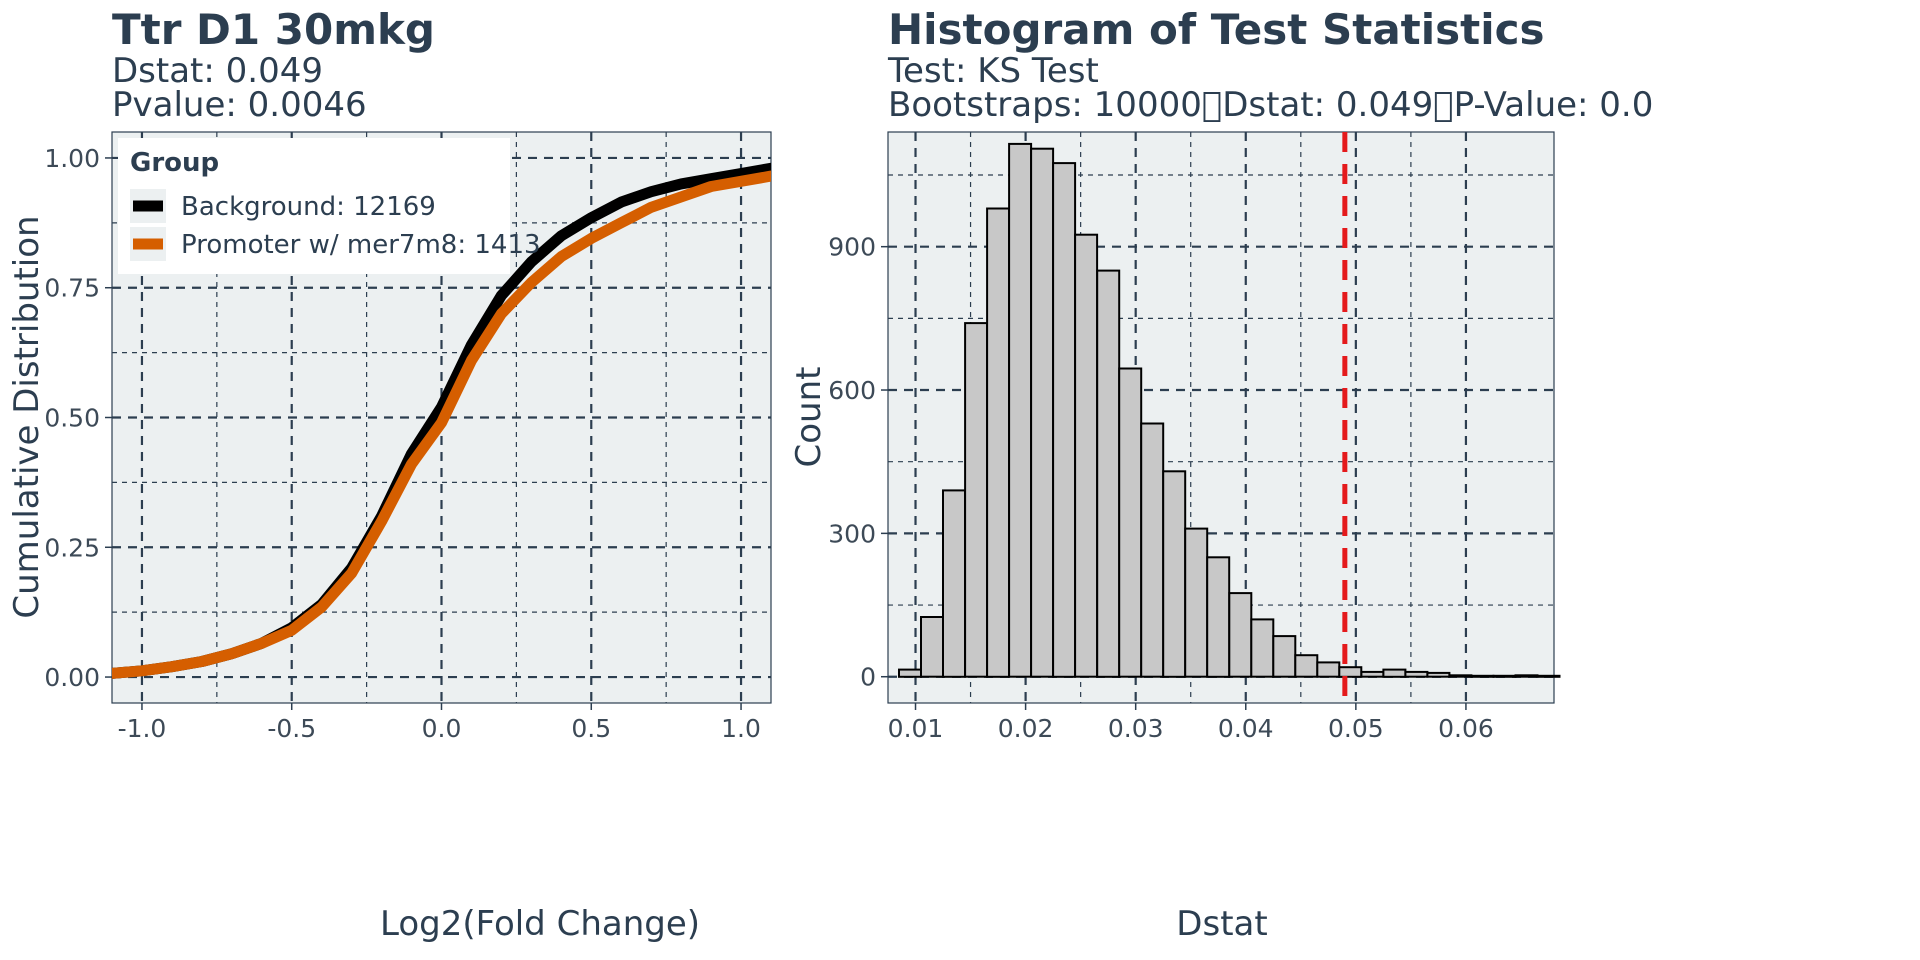 This screenshot has width=1920, height=960. What do you see at coordinates (852, 533) in the screenshot?
I see `right-y-tick-label: 300` at bounding box center [852, 533].